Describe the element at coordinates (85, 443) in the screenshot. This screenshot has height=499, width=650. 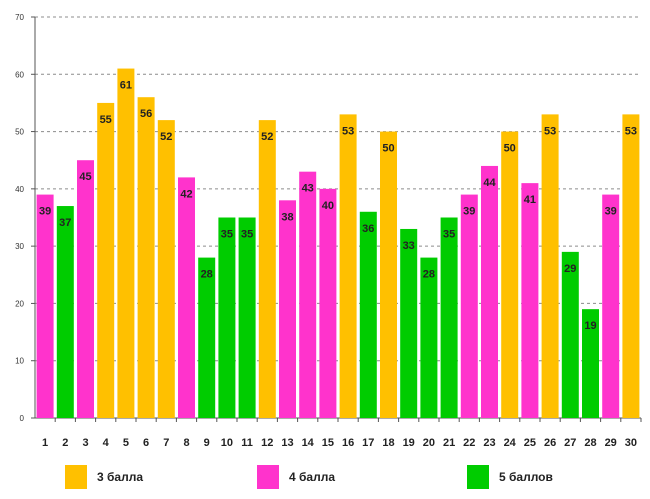
I see `x-tick-label-3: 3` at that location.